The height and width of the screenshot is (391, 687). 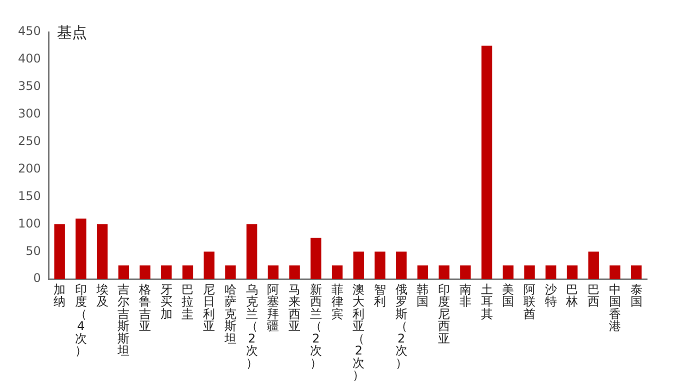 What do you see at coordinates (80, 320) in the screenshot?
I see `x-tick-label: 印度（4次）` at bounding box center [80, 320].